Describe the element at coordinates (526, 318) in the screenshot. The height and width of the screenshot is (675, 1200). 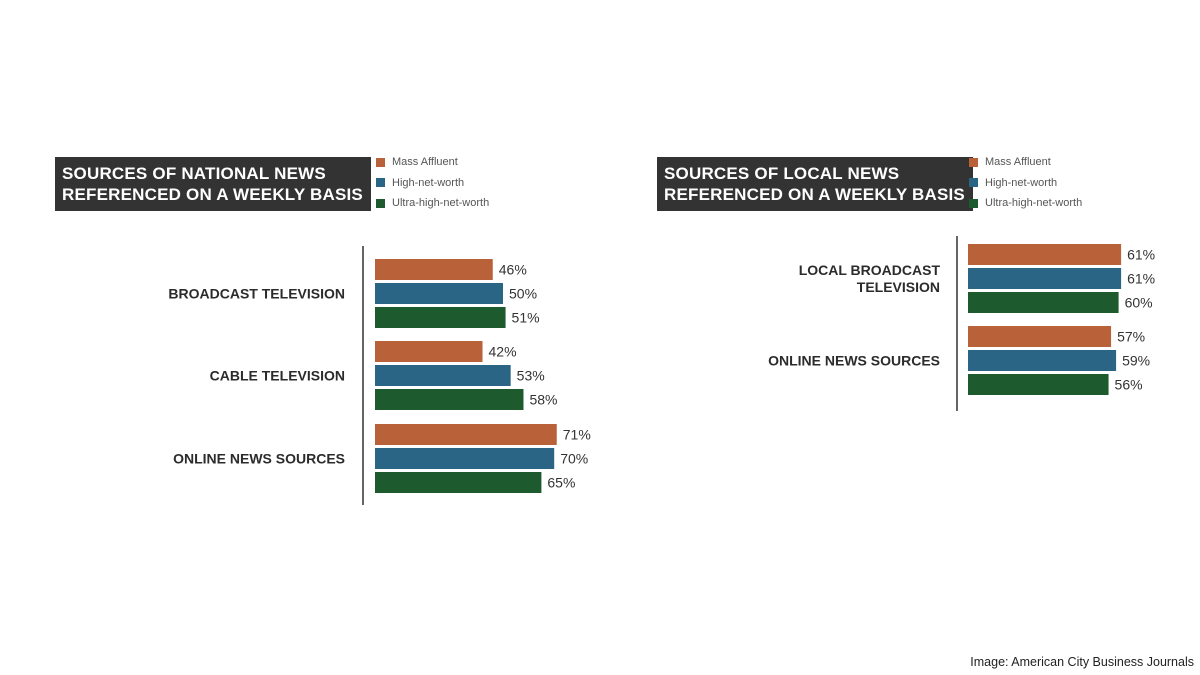
I see `data-label: 51%` at that location.